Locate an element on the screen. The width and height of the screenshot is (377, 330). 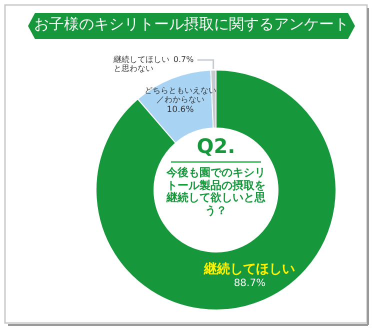
chart-title: お子様のキシリトール摂取に関するアンケート is located at coordinates (191, 24).